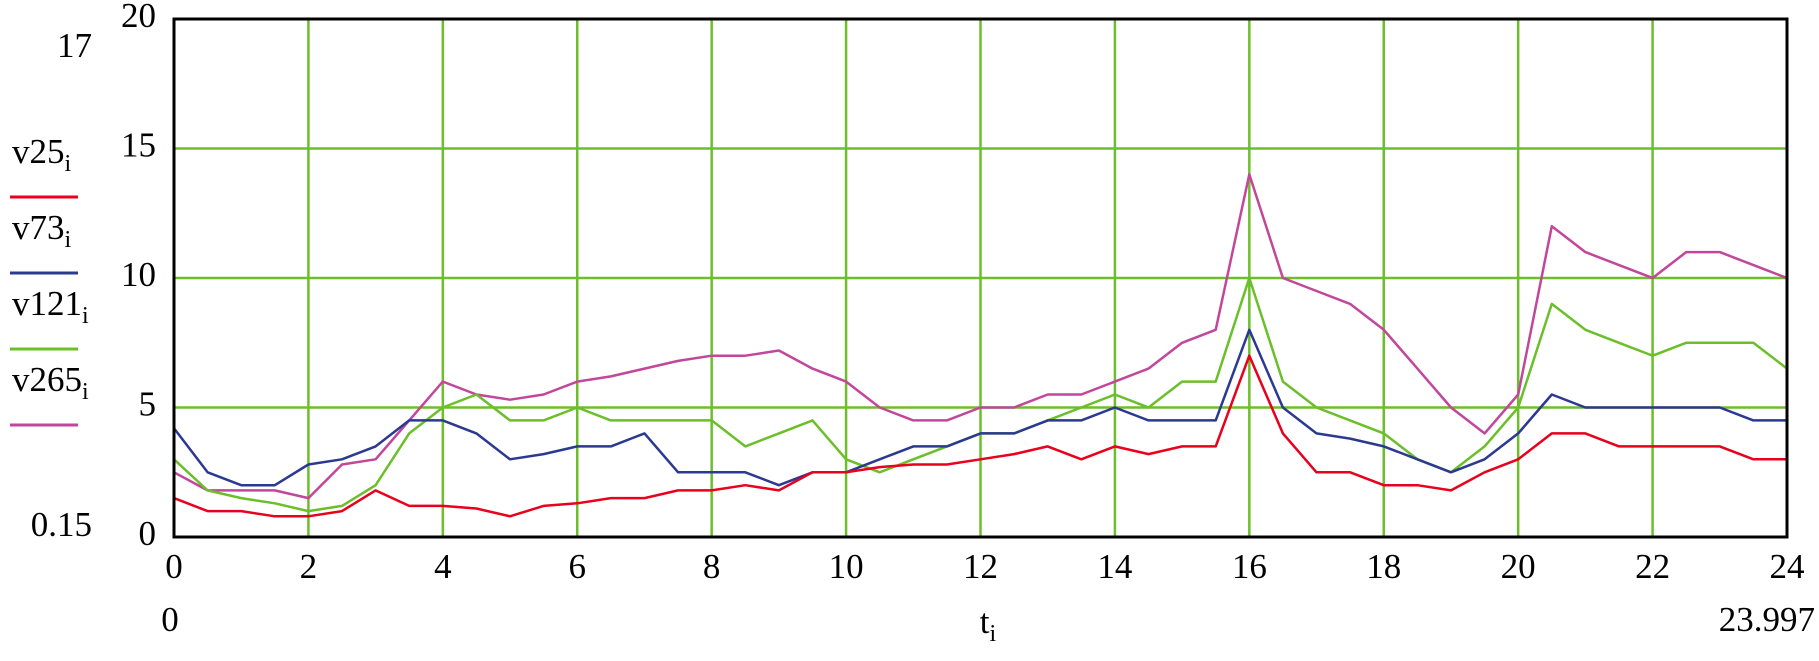 This screenshot has height=661, width=1819. Describe the element at coordinates (846, 566) in the screenshot. I see `x-tick-label: 10` at that location.